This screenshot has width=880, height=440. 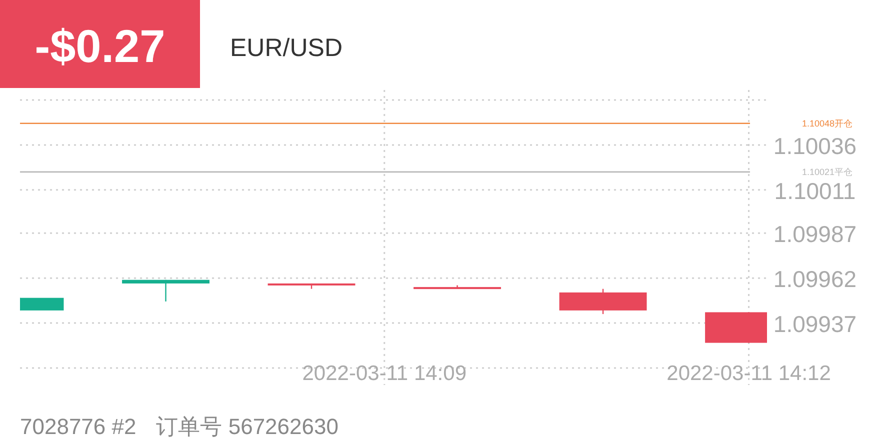 What do you see at coordinates (827, 123) in the screenshot?
I see `ref-line-label: 1.10048开仓` at bounding box center [827, 123].